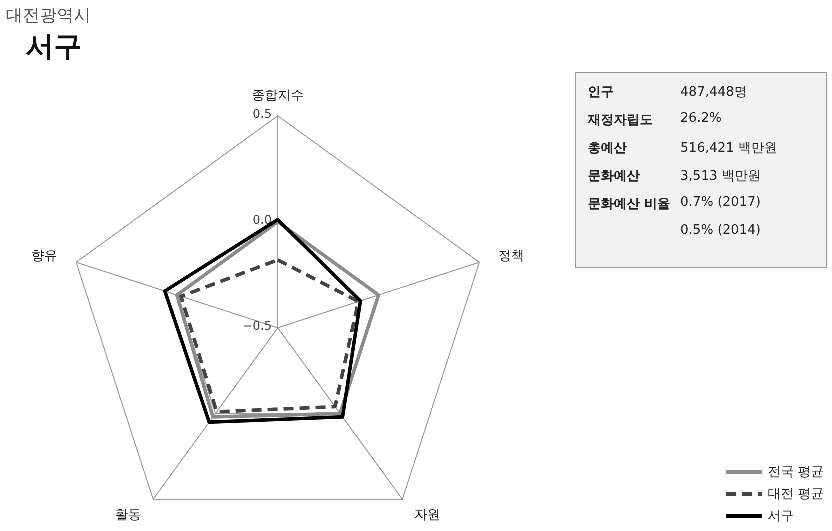 This screenshot has width=832, height=531. Describe the element at coordinates (608, 148) in the screenshot. I see `text: 총예산` at that location.